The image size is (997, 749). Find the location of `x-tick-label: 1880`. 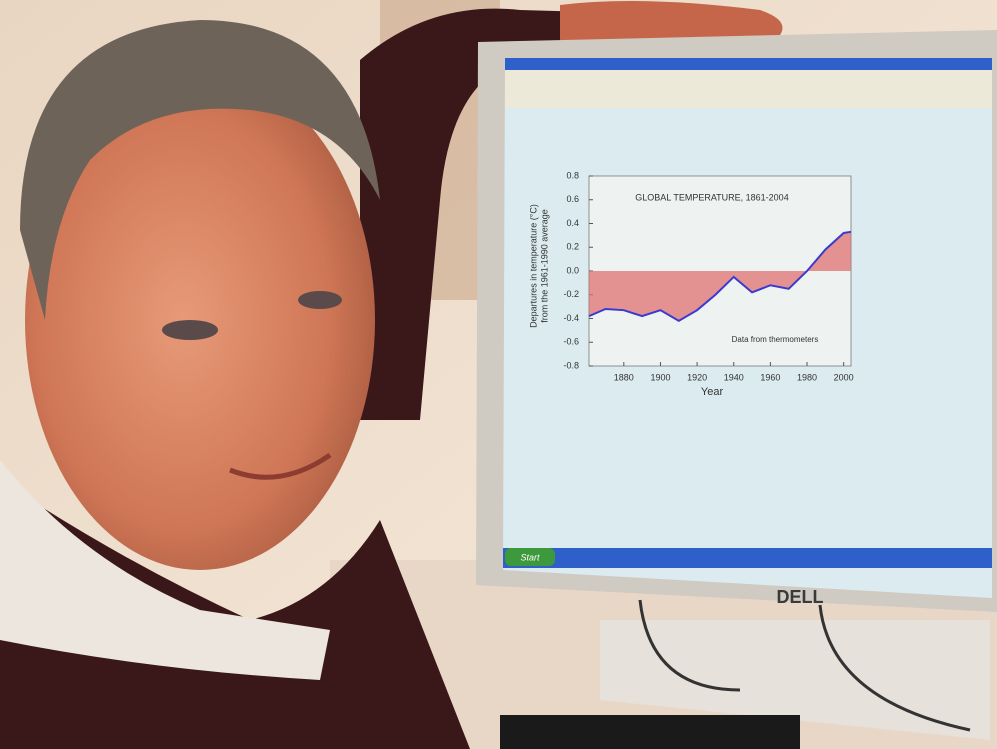

x-tick-label: 1880 is located at coordinates (624, 377).